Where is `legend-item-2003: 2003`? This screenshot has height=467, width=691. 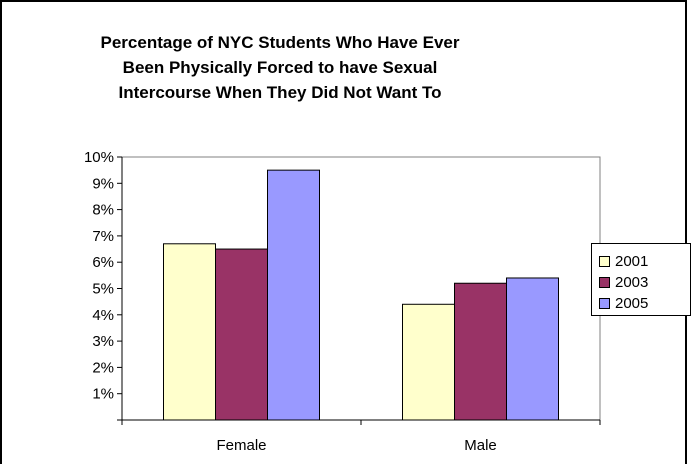
legend-item-2003: 2003 is located at coordinates (623, 282).